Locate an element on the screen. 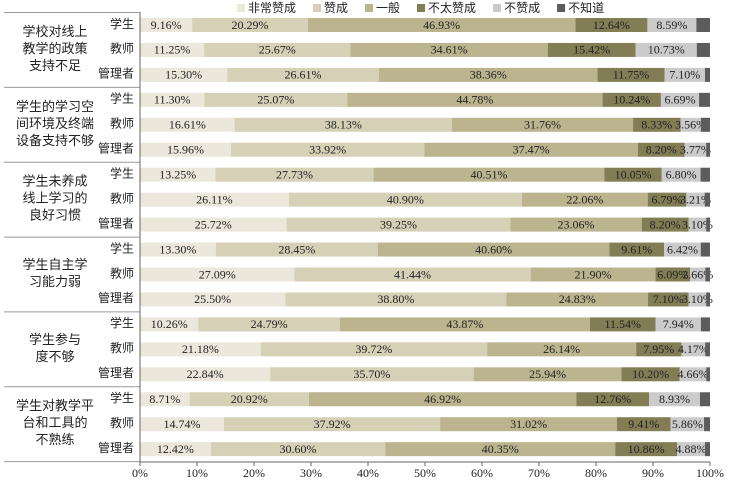  value-label: 3.77% is located at coordinates (695, 150).